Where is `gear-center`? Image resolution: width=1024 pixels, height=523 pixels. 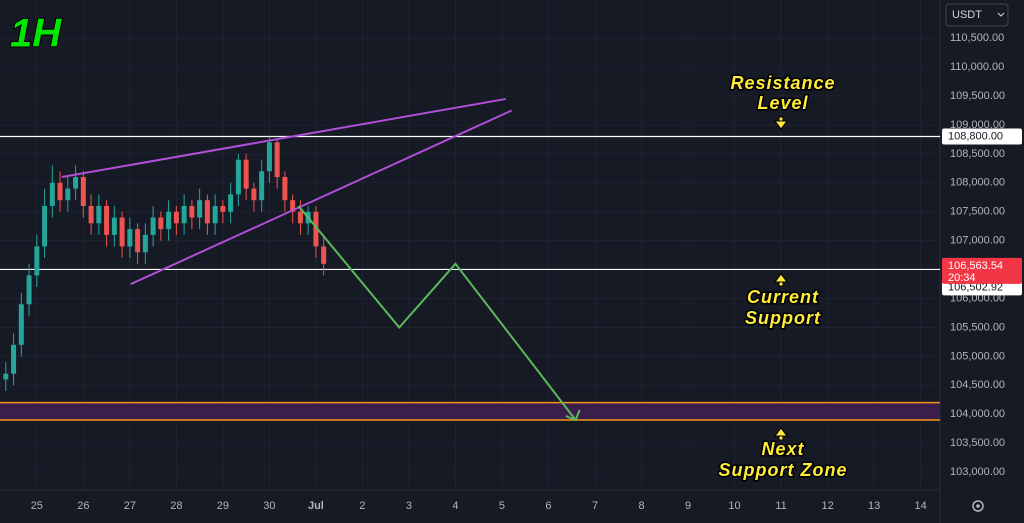 gear-center is located at coordinates (978, 506).